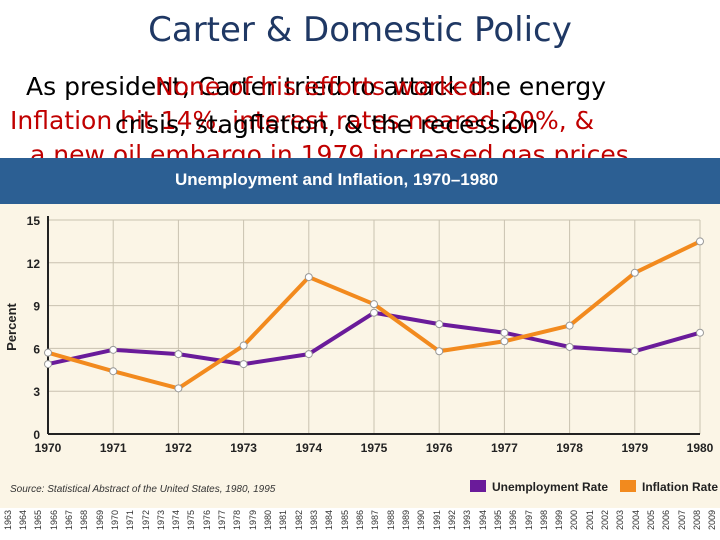 The image size is (720, 540). What do you see at coordinates (436, 520) in the screenshot?
I see `year-strip-label: 1991` at bounding box center [436, 520].